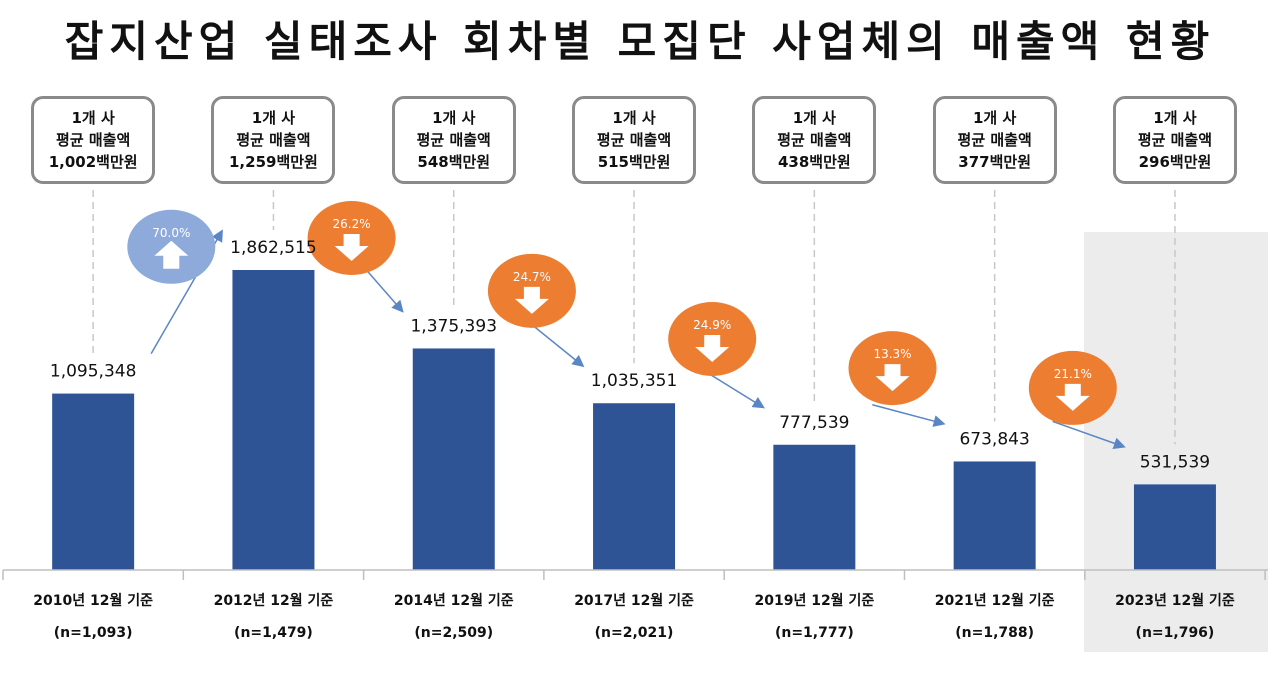  Describe the element at coordinates (995, 600) in the screenshot. I see `x-tick-label: 2021년 12월 기준` at that location.